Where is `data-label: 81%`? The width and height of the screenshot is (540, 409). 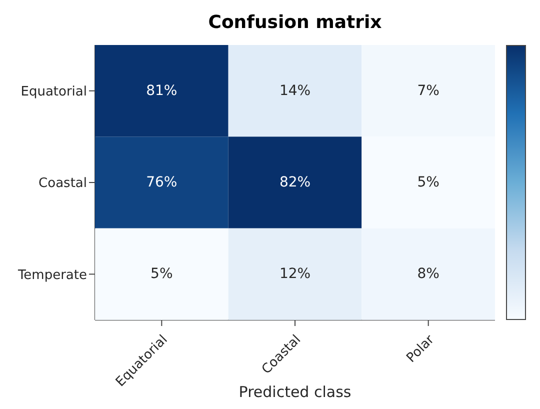 data-label: 81% is located at coordinates (162, 90).